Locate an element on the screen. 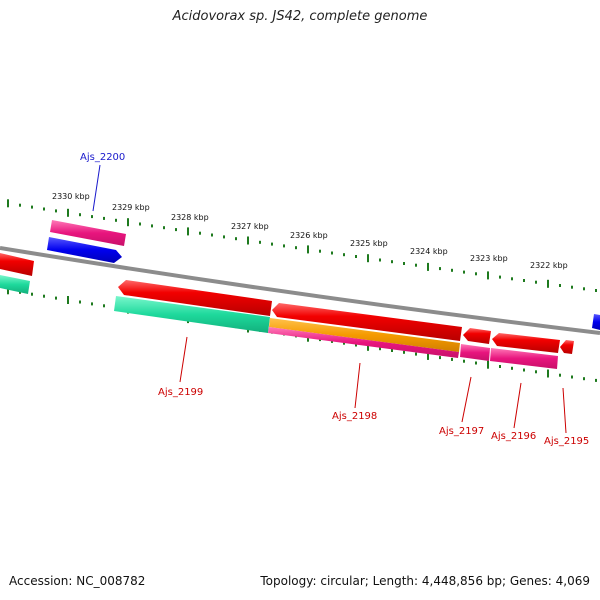  gene-ajs-2199-green is located at coordinates (192, 314).